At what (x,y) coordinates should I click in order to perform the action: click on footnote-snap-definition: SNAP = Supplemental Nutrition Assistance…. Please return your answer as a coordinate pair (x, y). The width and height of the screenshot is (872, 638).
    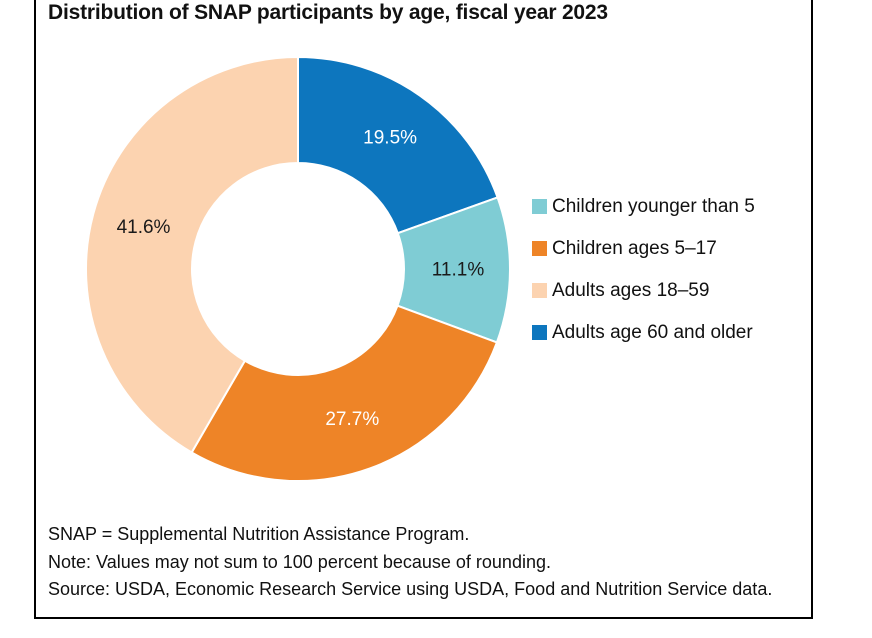
    Looking at the image, I should click on (259, 534).